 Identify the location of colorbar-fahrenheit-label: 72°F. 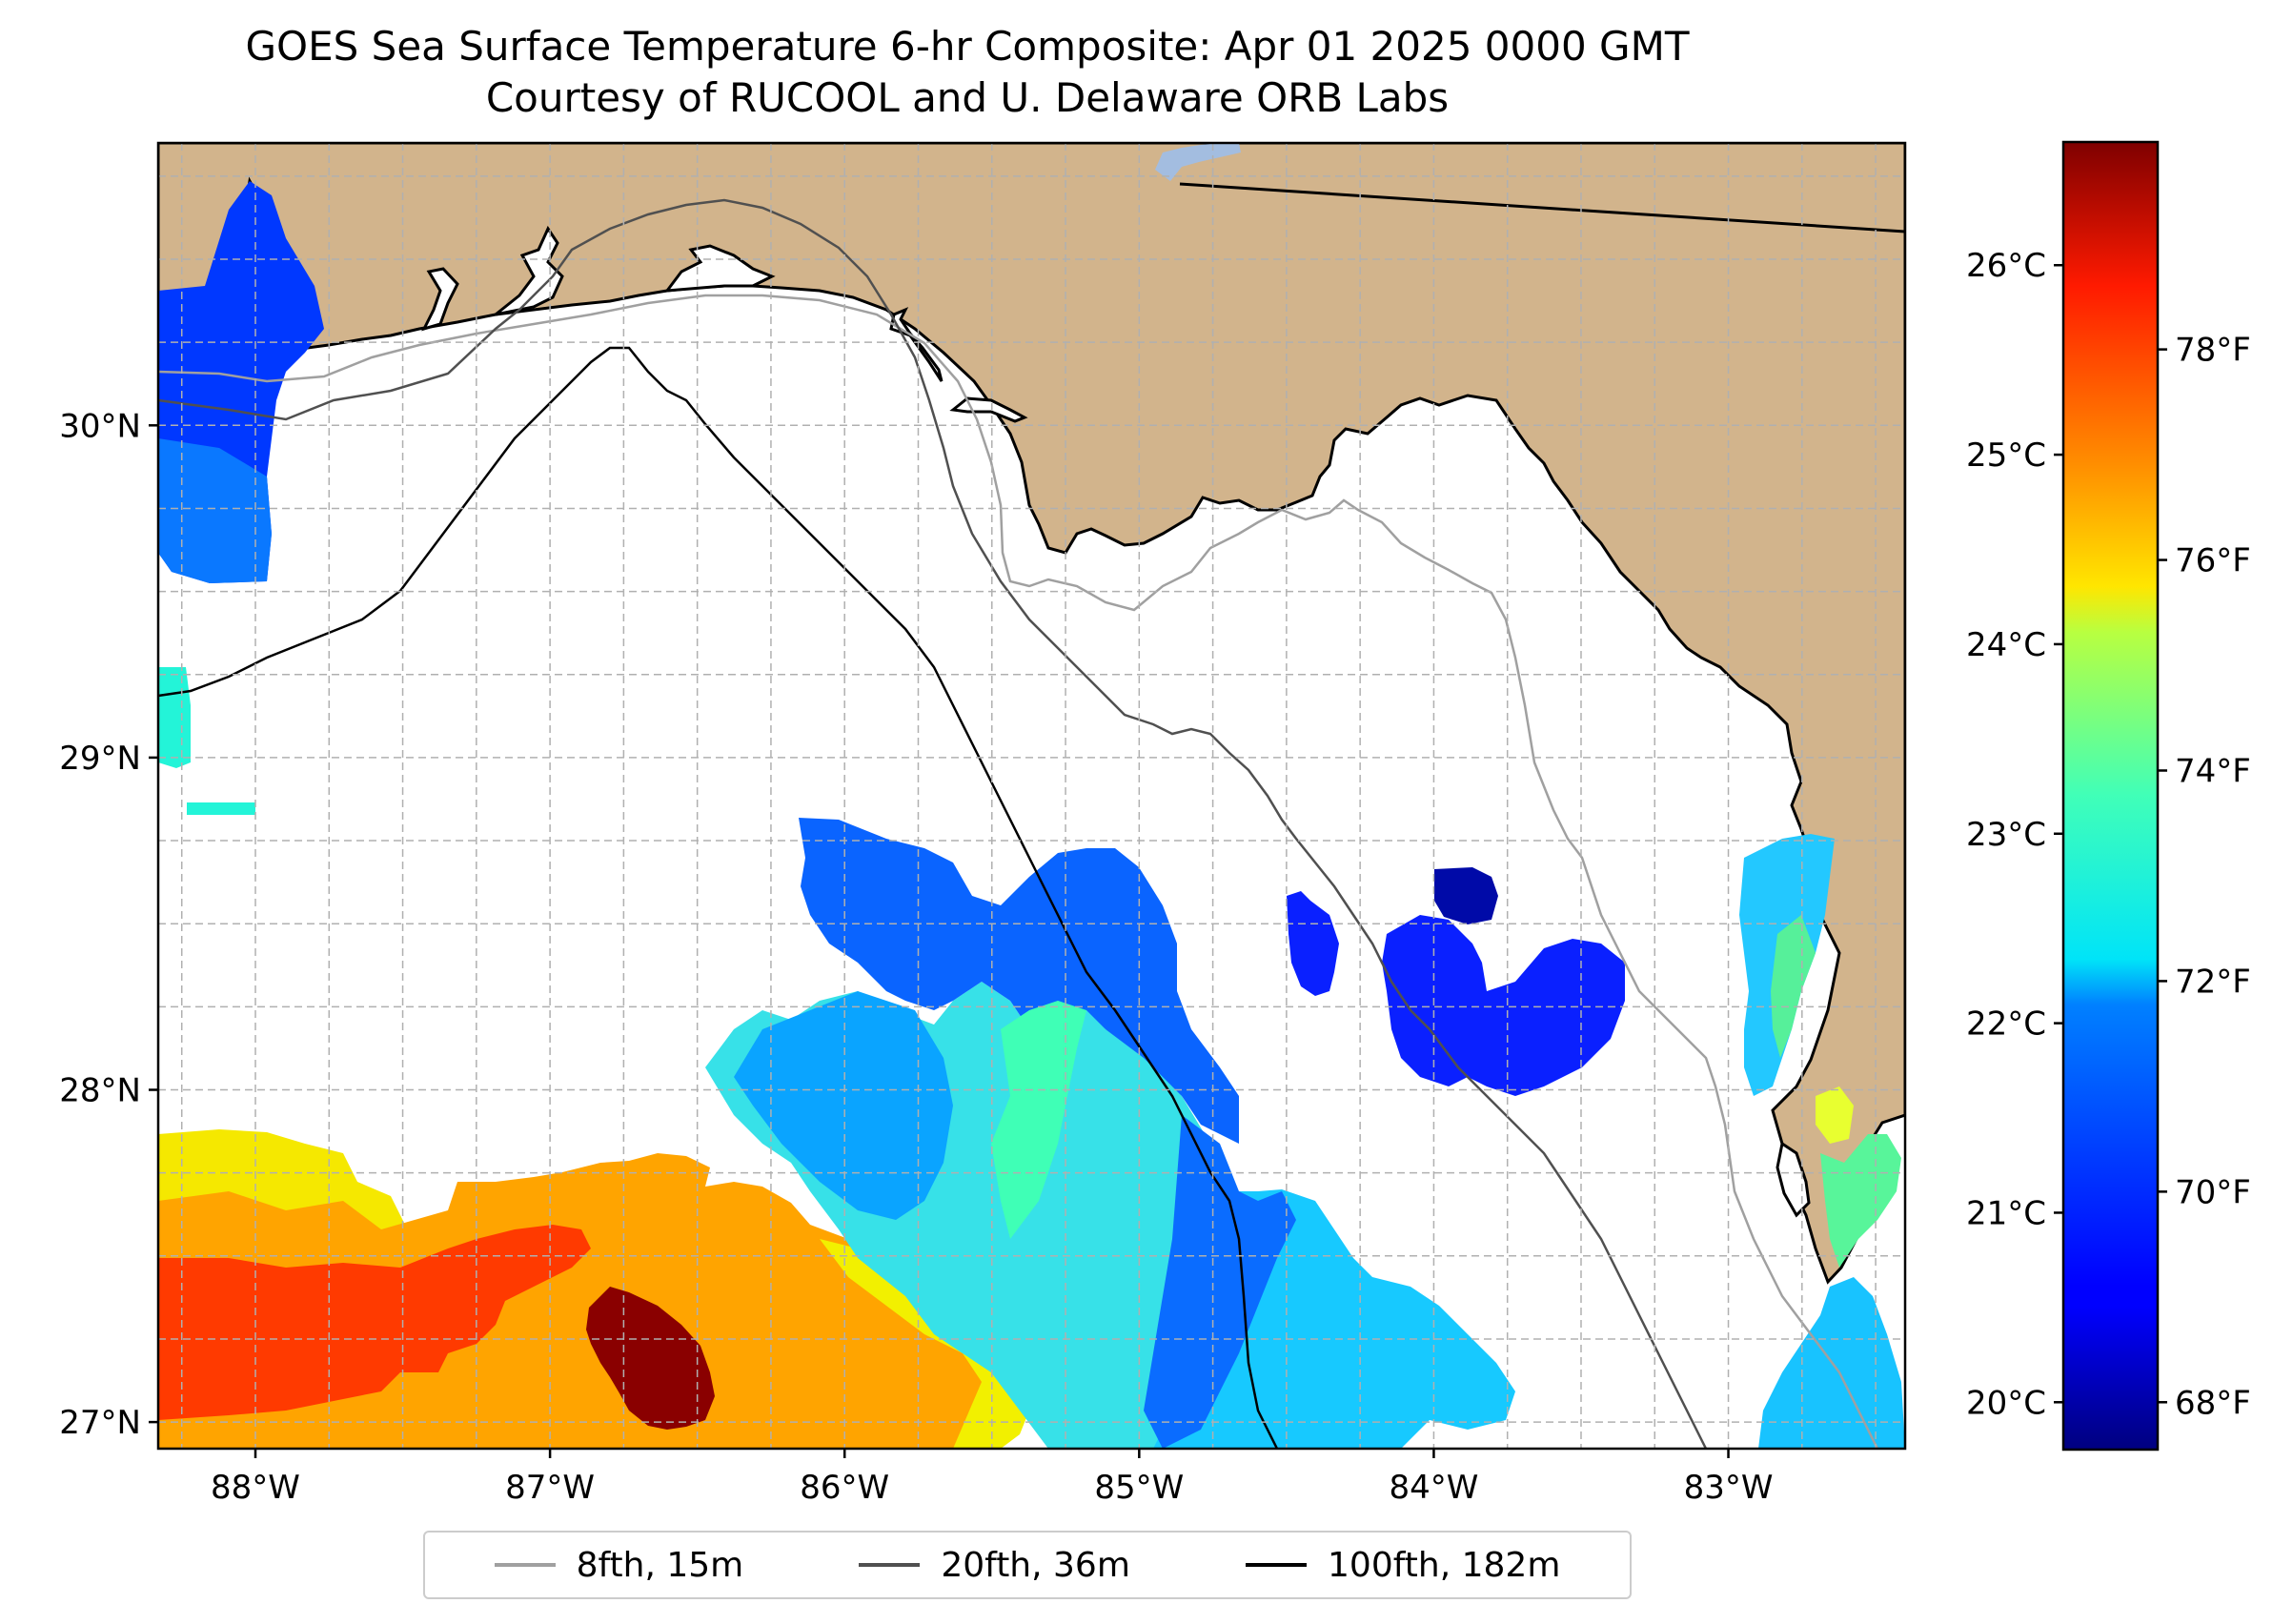
(2213, 982).